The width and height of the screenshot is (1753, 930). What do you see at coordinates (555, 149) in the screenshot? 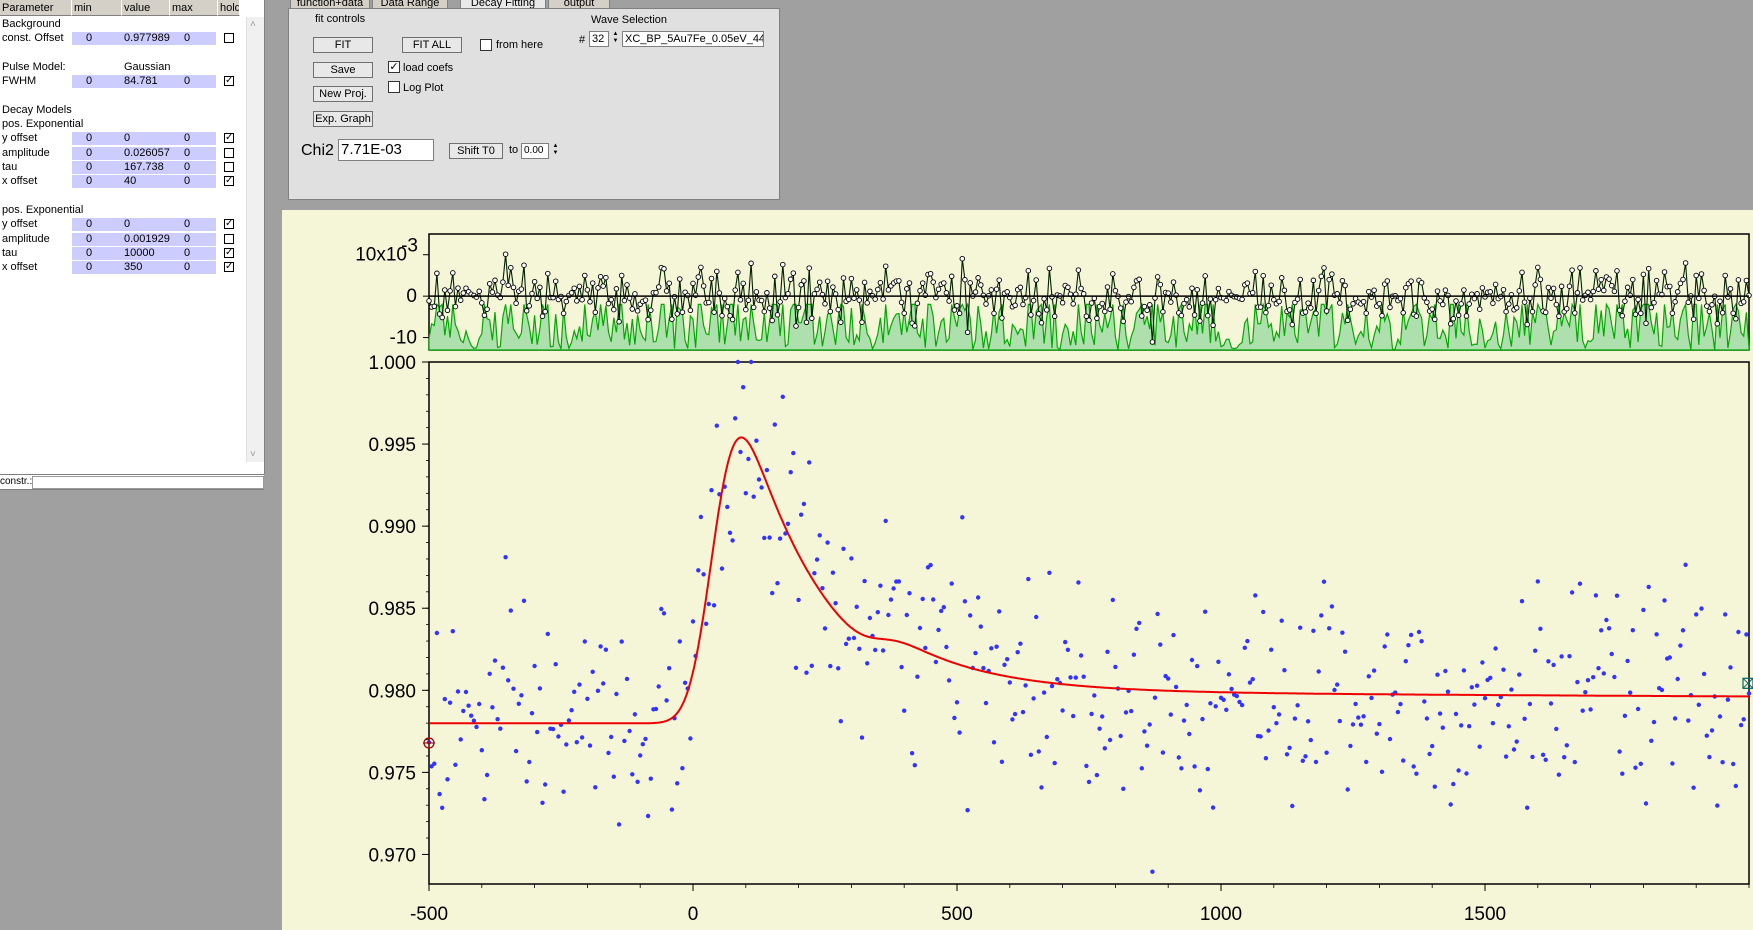
I see `shift-to-spinner-icon: ▲ ▼` at bounding box center [555, 149].